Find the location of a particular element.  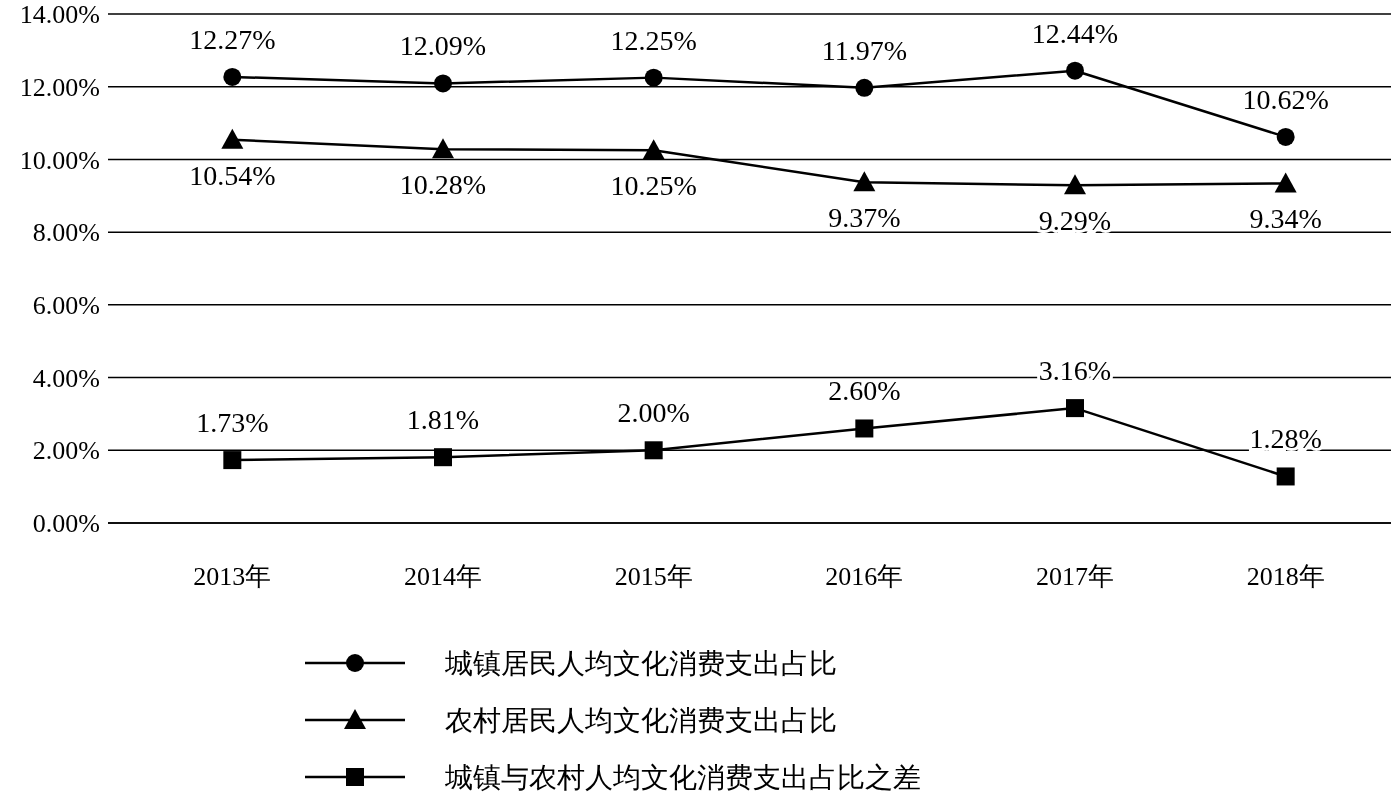

x-tick-label: 2016年 is located at coordinates (864, 576).